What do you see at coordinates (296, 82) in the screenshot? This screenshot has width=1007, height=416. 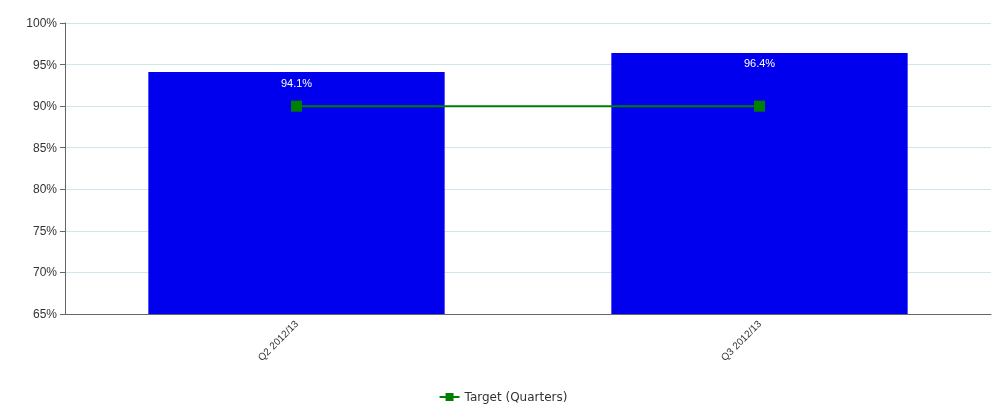 I see `data-label: 94.1%` at bounding box center [296, 82].